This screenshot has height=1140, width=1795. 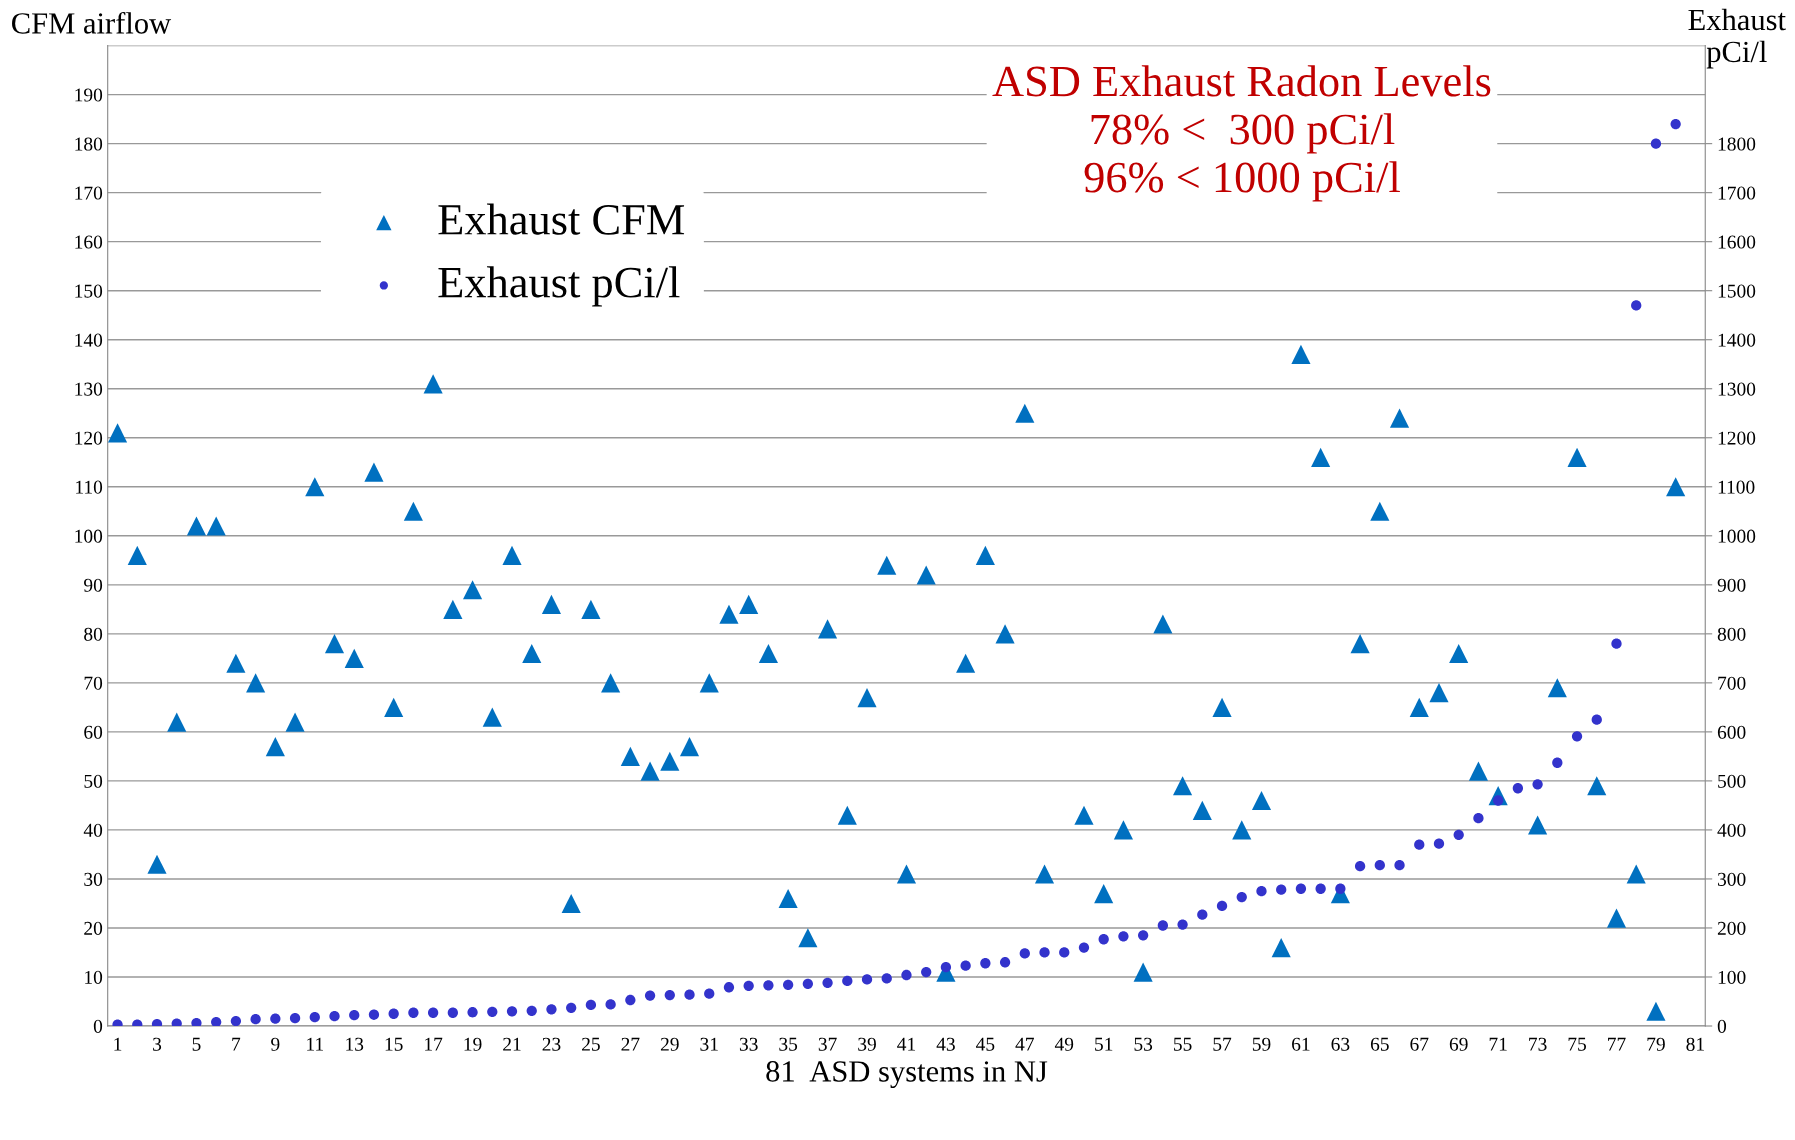 What do you see at coordinates (561, 219) in the screenshot?
I see `legend-label: Exhaust CFM` at bounding box center [561, 219].